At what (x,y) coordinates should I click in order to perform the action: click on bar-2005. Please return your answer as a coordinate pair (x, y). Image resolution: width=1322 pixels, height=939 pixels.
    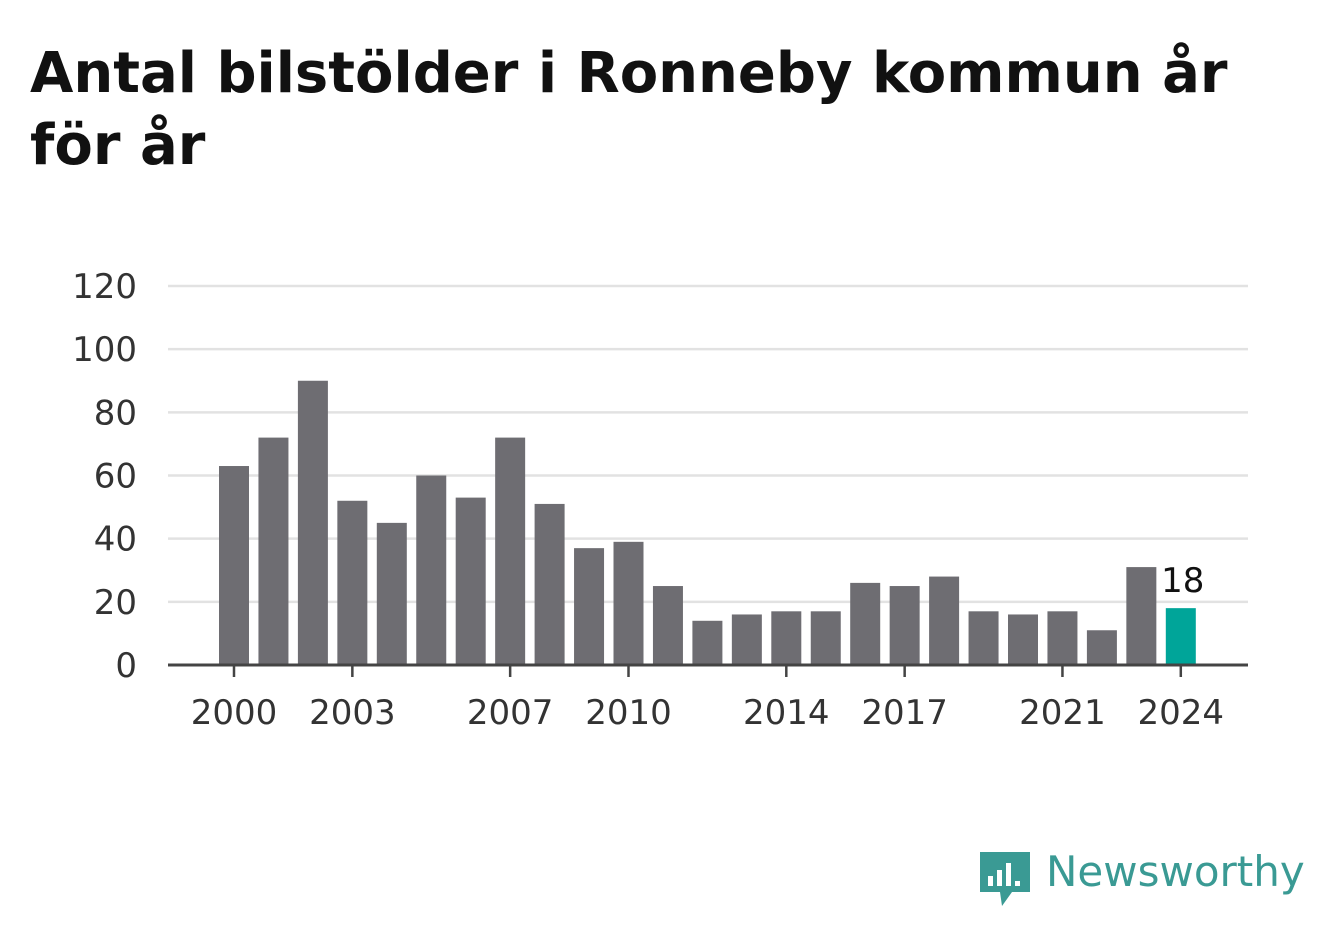
    Looking at the image, I should click on (431, 570).